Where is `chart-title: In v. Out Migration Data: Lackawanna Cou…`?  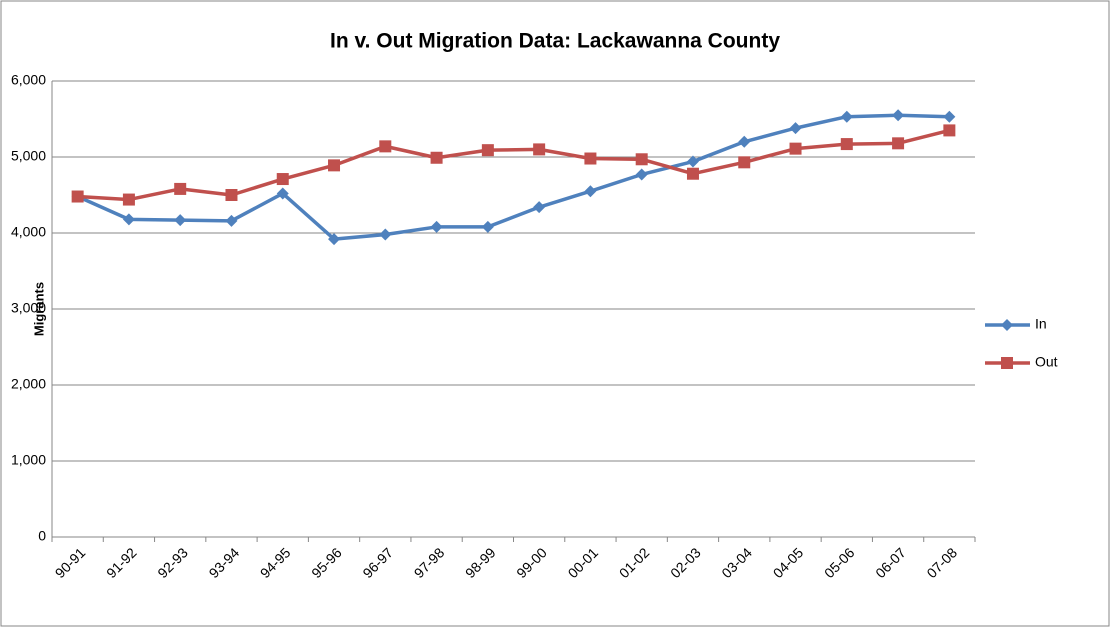
chart-title: In v. Out Migration Data: Lackawanna Cou… is located at coordinates (555, 41).